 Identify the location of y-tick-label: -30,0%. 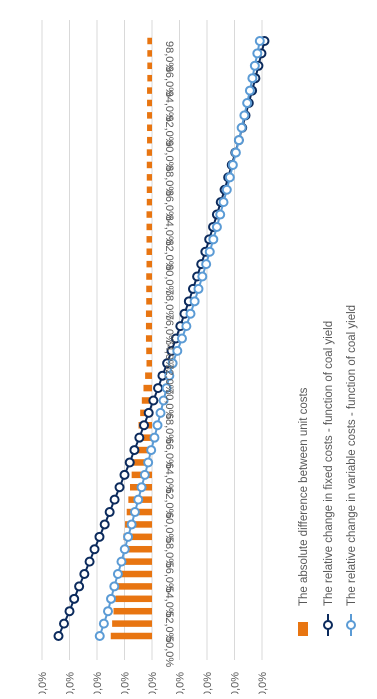
(236, 683).